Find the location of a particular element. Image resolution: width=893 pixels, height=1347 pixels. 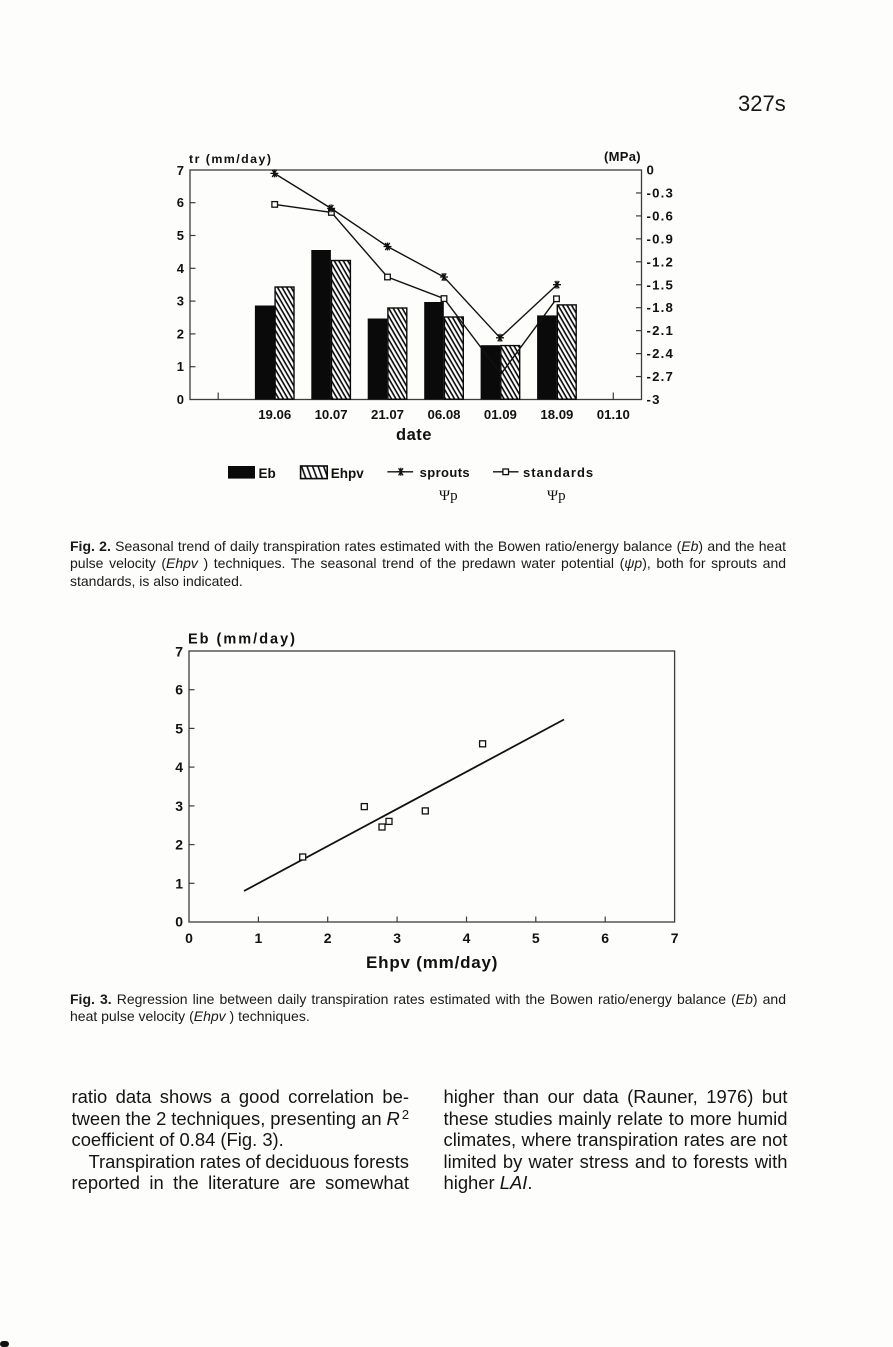

svg-text: Eb is located at coordinates (267, 473).